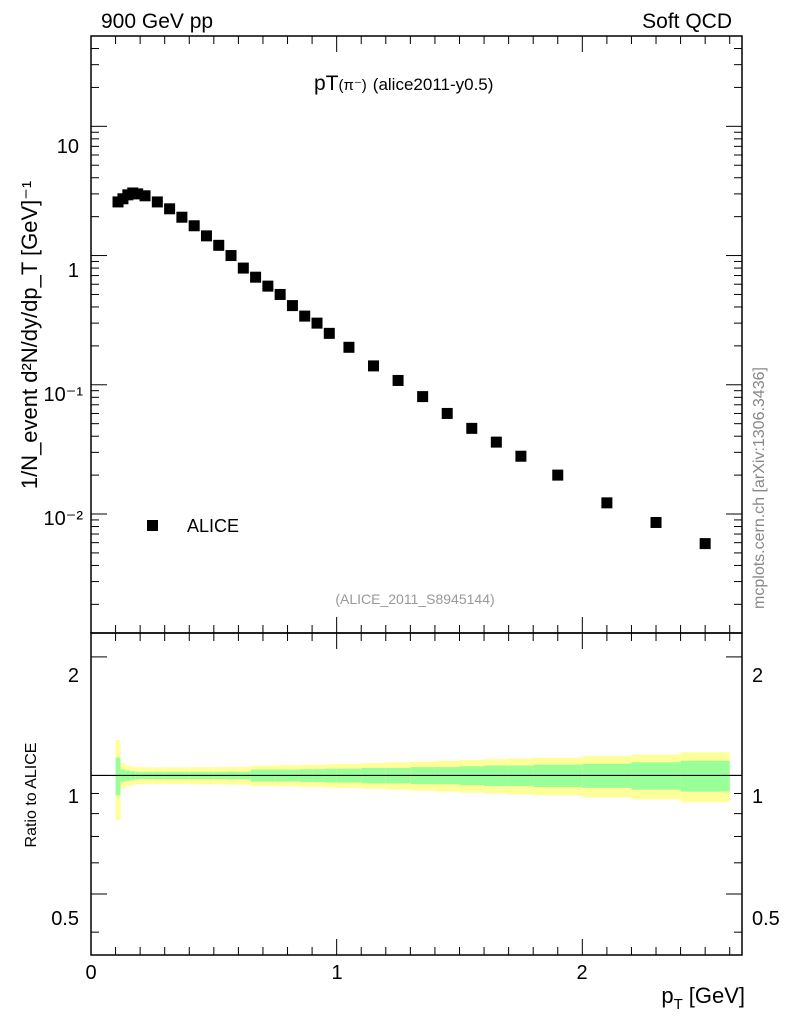 The width and height of the screenshot is (786, 1024). I want to click on title-particle: (π⁻), so click(353, 85).